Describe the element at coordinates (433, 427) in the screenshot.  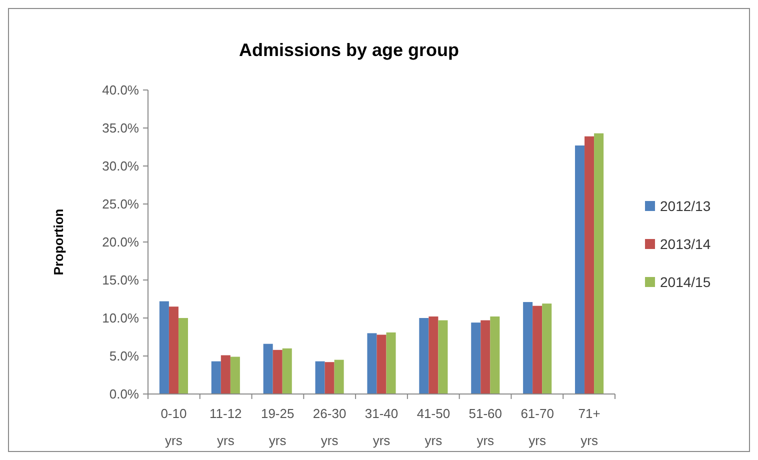
I see `x-tick-label: 41-50 yrs` at that location.